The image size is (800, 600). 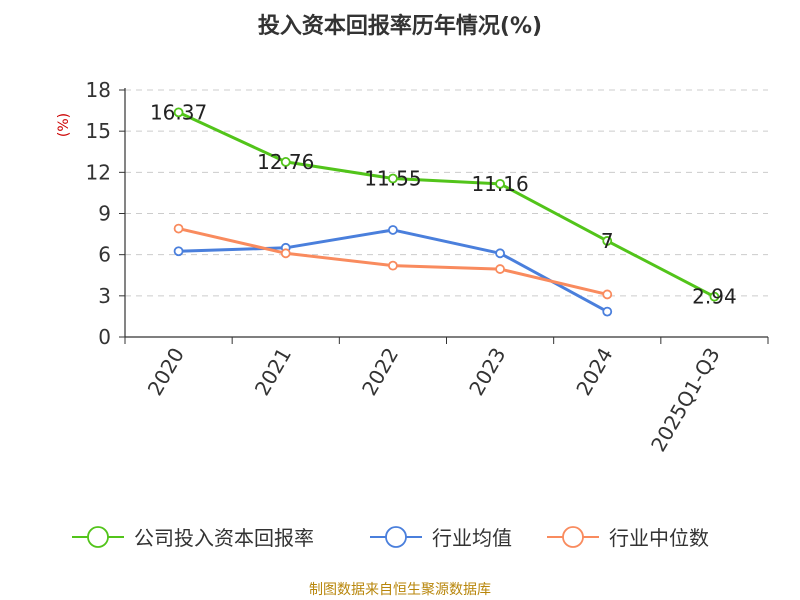 I want to click on x-tick-label: 2020, so click(x=166, y=372).